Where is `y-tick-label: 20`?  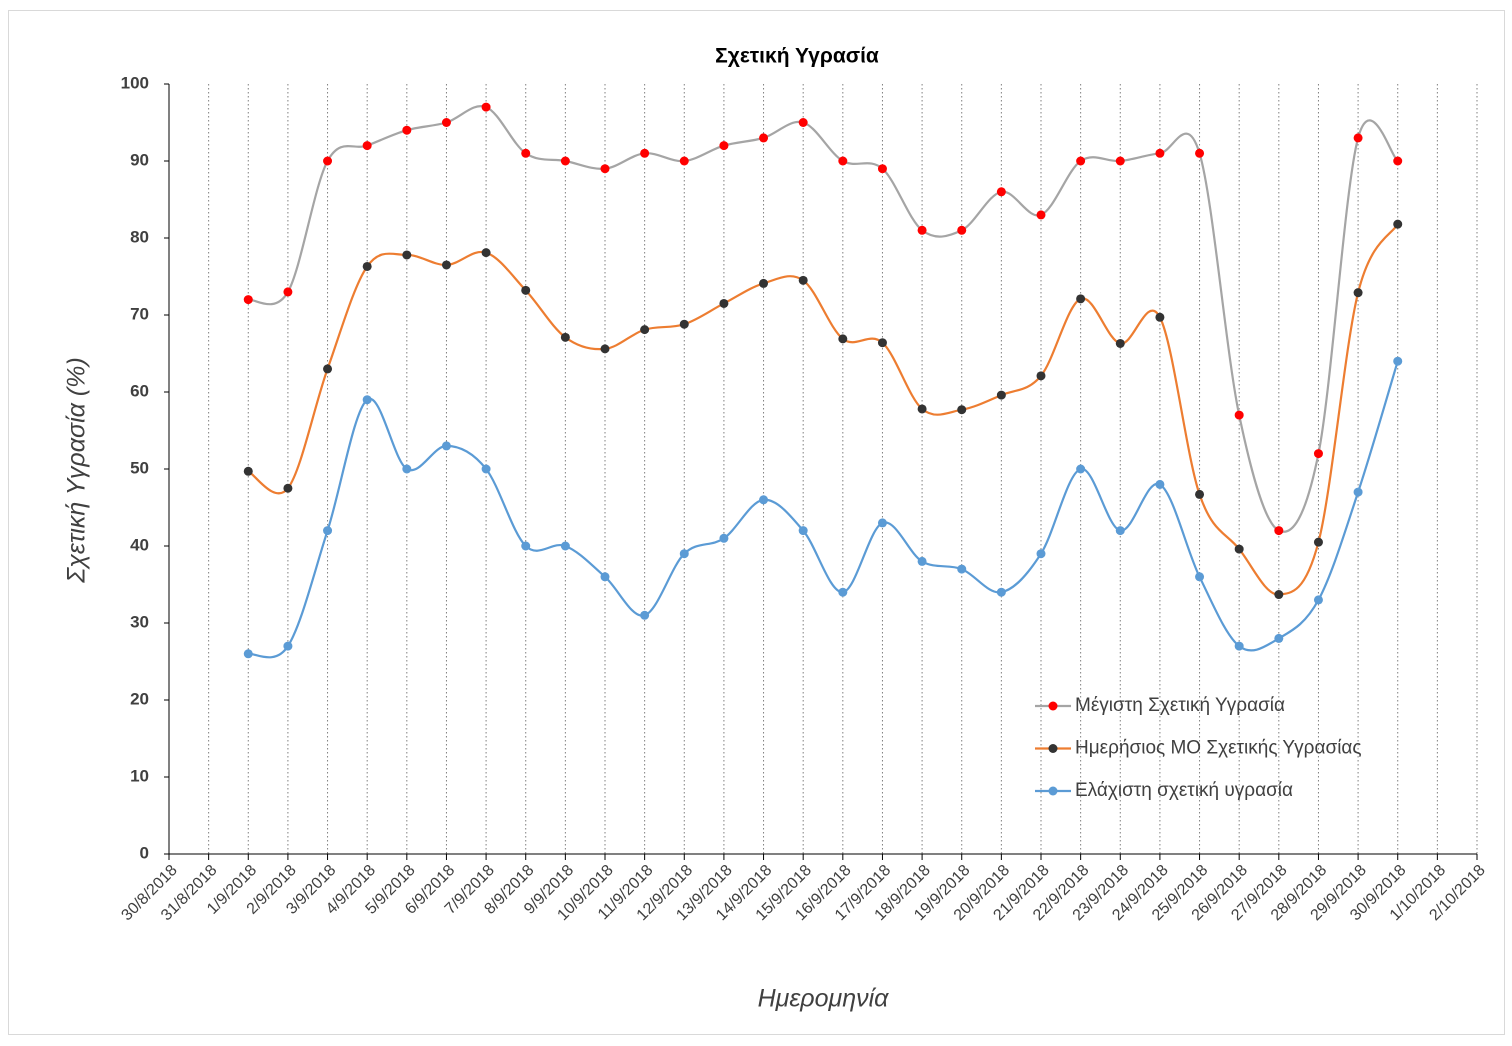
y-tick-label: 20 is located at coordinates (139, 698).